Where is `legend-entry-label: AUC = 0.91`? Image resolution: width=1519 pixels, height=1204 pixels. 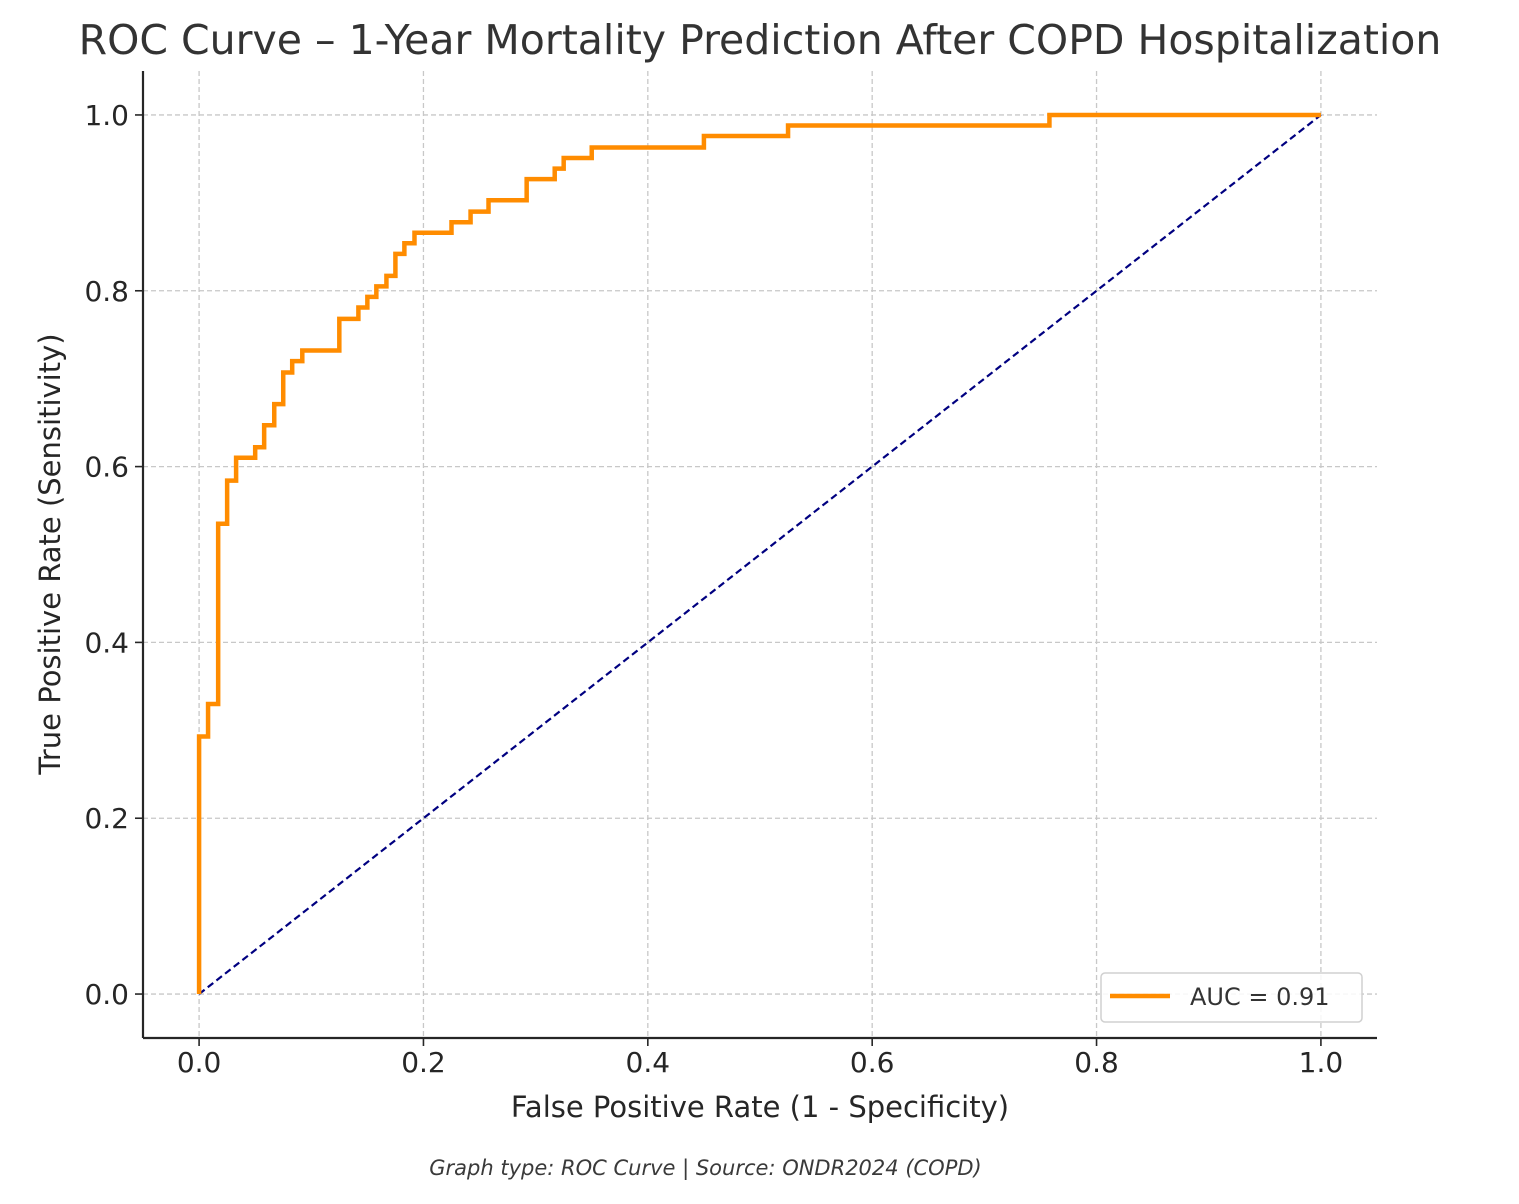
legend-entry-label: AUC = 0.91 is located at coordinates (1260, 997).